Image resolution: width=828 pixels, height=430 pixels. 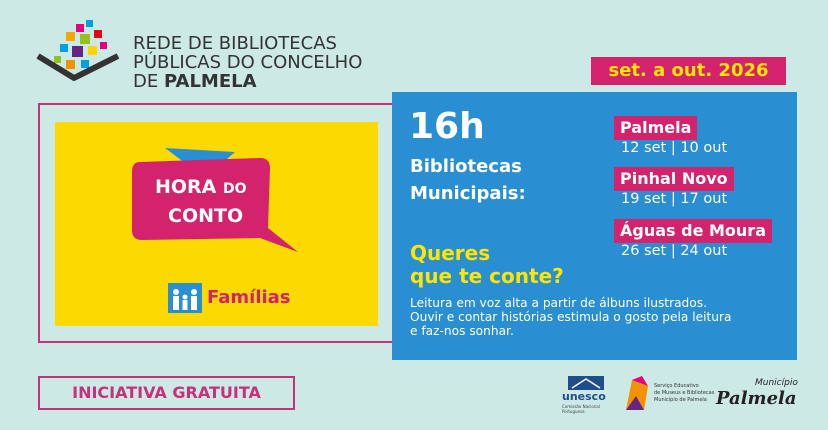 What do you see at coordinates (186, 187) in the screenshot?
I see `title-word: HORA` at bounding box center [186, 187].